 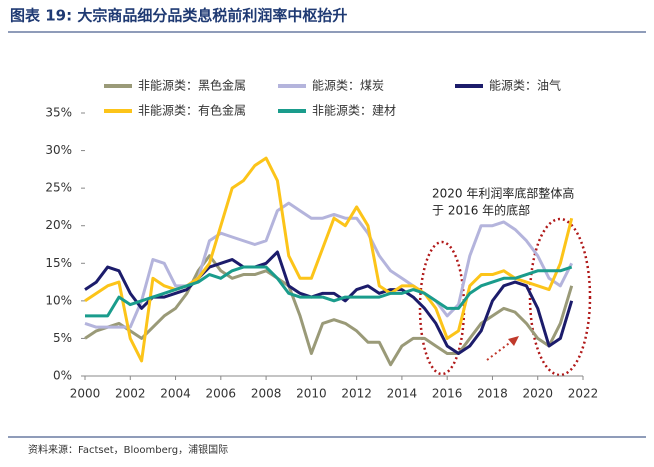 What do you see at coordinates (58, 225) in the screenshot?
I see `y-tick-label: 20%` at bounding box center [58, 225].